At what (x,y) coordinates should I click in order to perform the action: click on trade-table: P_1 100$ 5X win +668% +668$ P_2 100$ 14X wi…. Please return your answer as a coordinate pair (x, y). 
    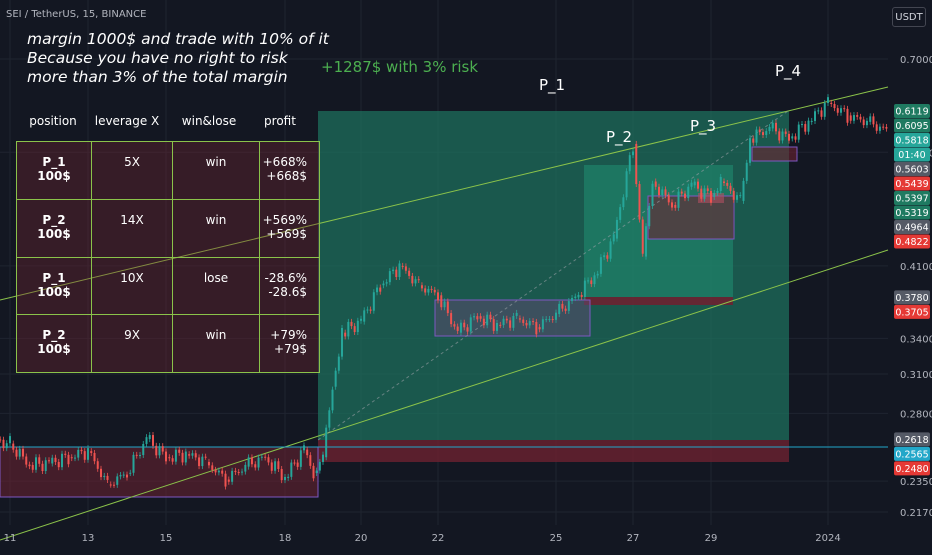
    Looking at the image, I should click on (168, 257).